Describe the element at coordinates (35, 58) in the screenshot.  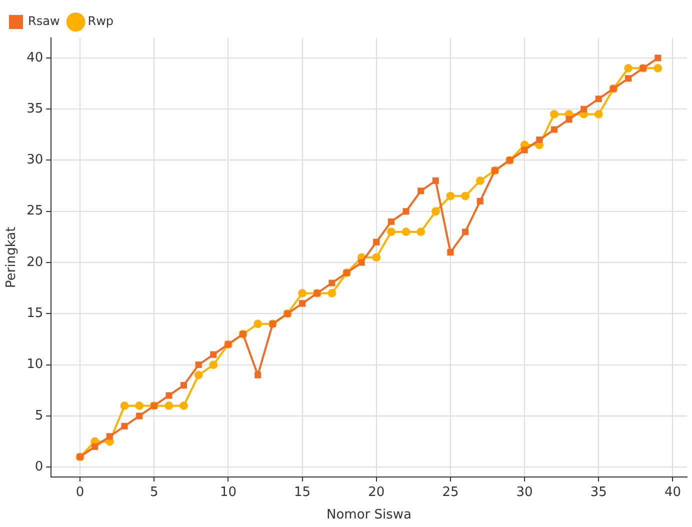
I see `y-tick-label: 40` at that location.